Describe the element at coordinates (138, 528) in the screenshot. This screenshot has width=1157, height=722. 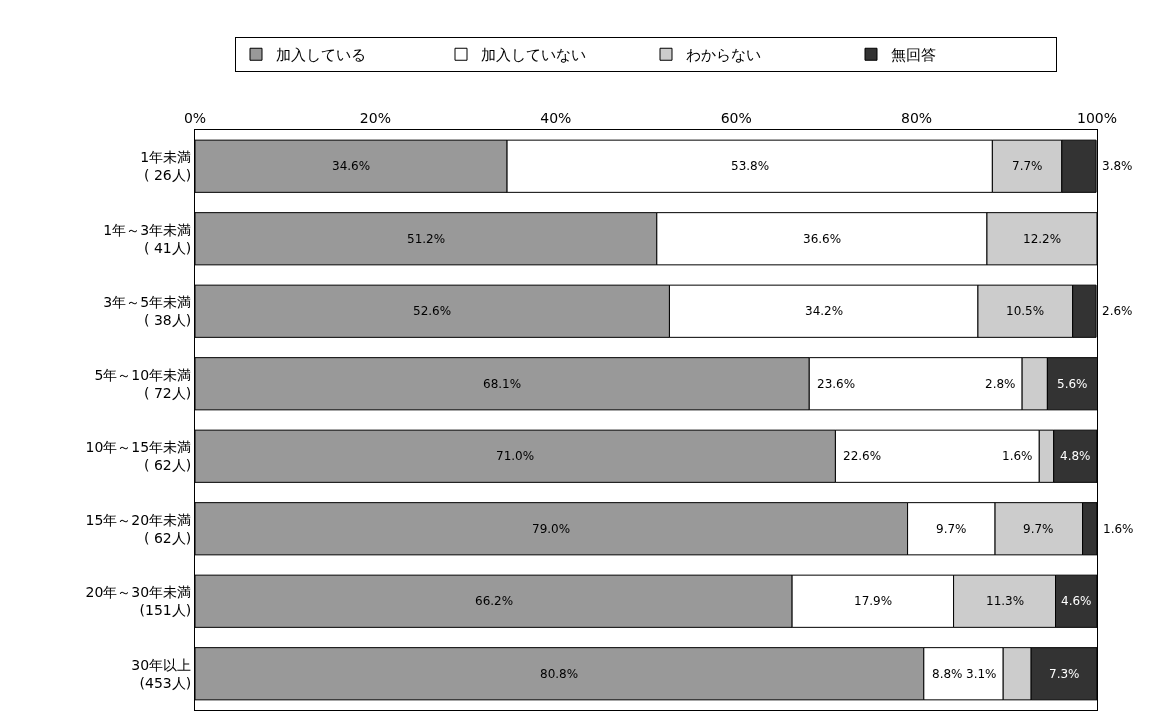
I see `y-tick-label: 15年～20年未満 ( 62人)` at that location.